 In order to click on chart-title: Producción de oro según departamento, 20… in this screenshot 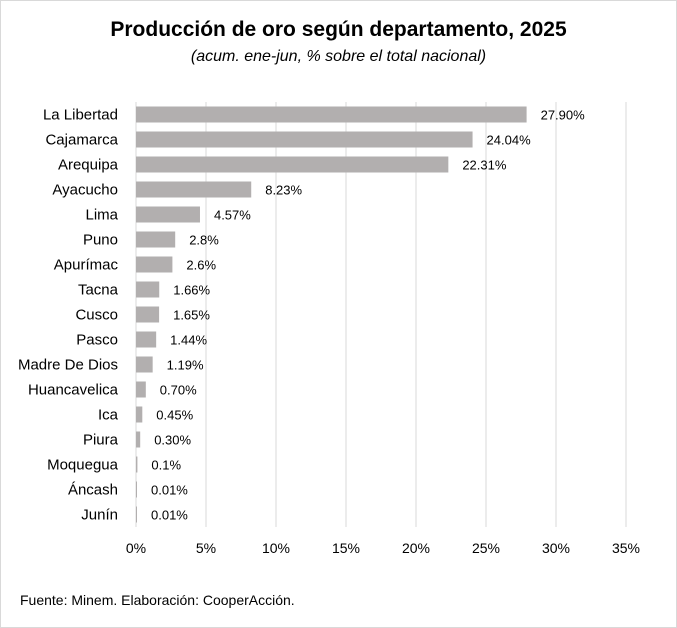, I will do `click(338, 29)`.